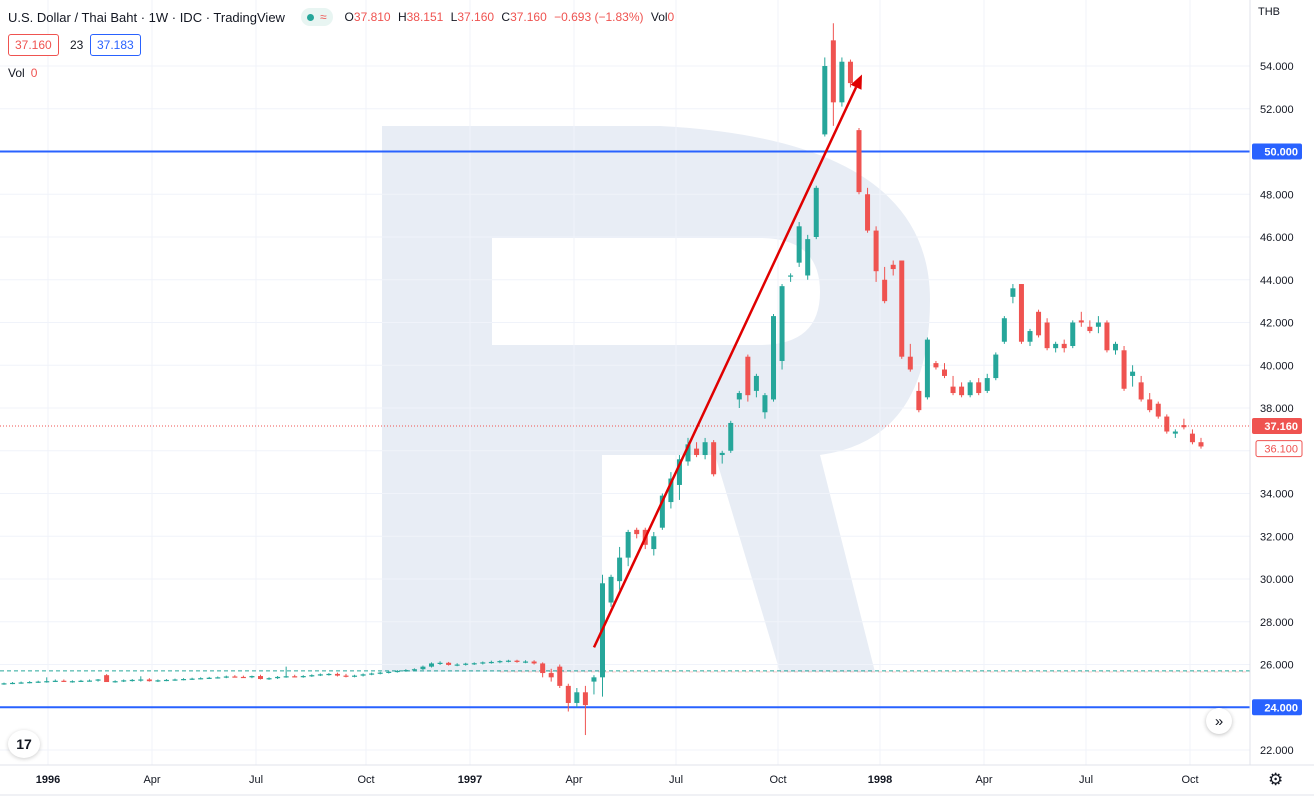 This screenshot has width=1314, height=800. Describe the element at coordinates (349, 17) in the screenshot. I see `open-label: O` at that location.